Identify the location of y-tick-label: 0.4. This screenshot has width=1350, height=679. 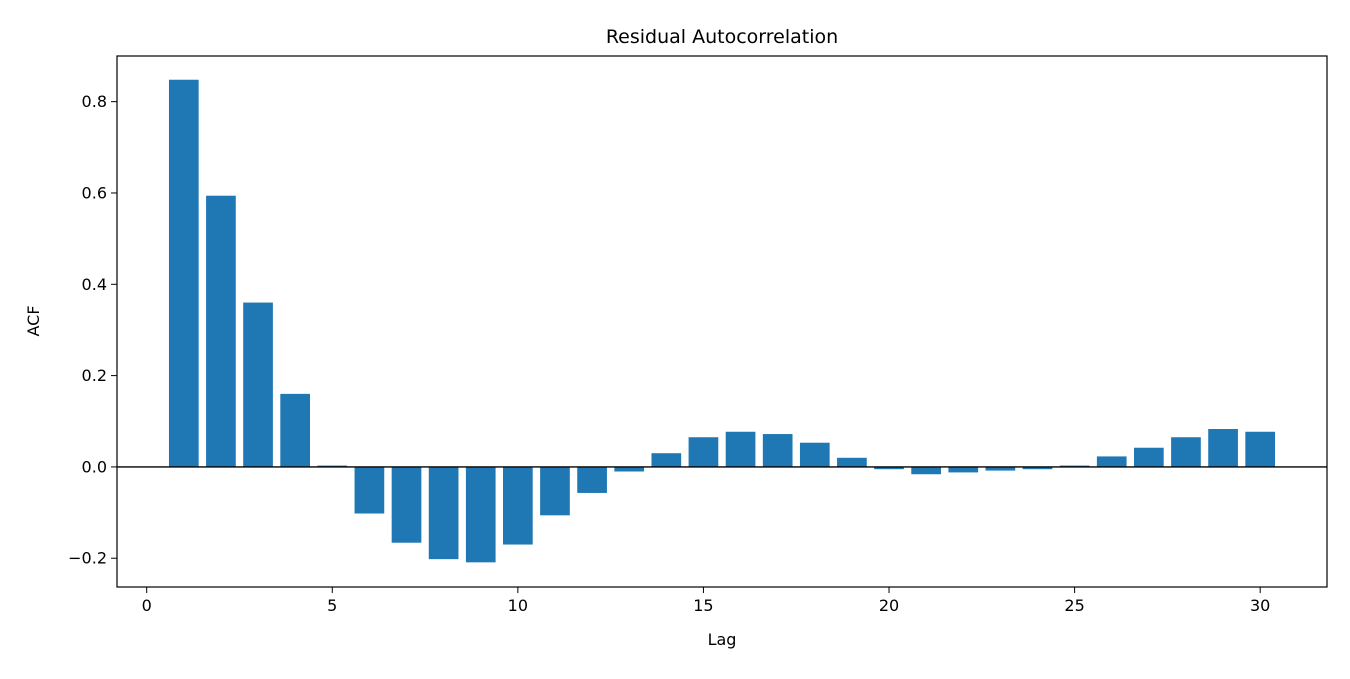
(94, 284).